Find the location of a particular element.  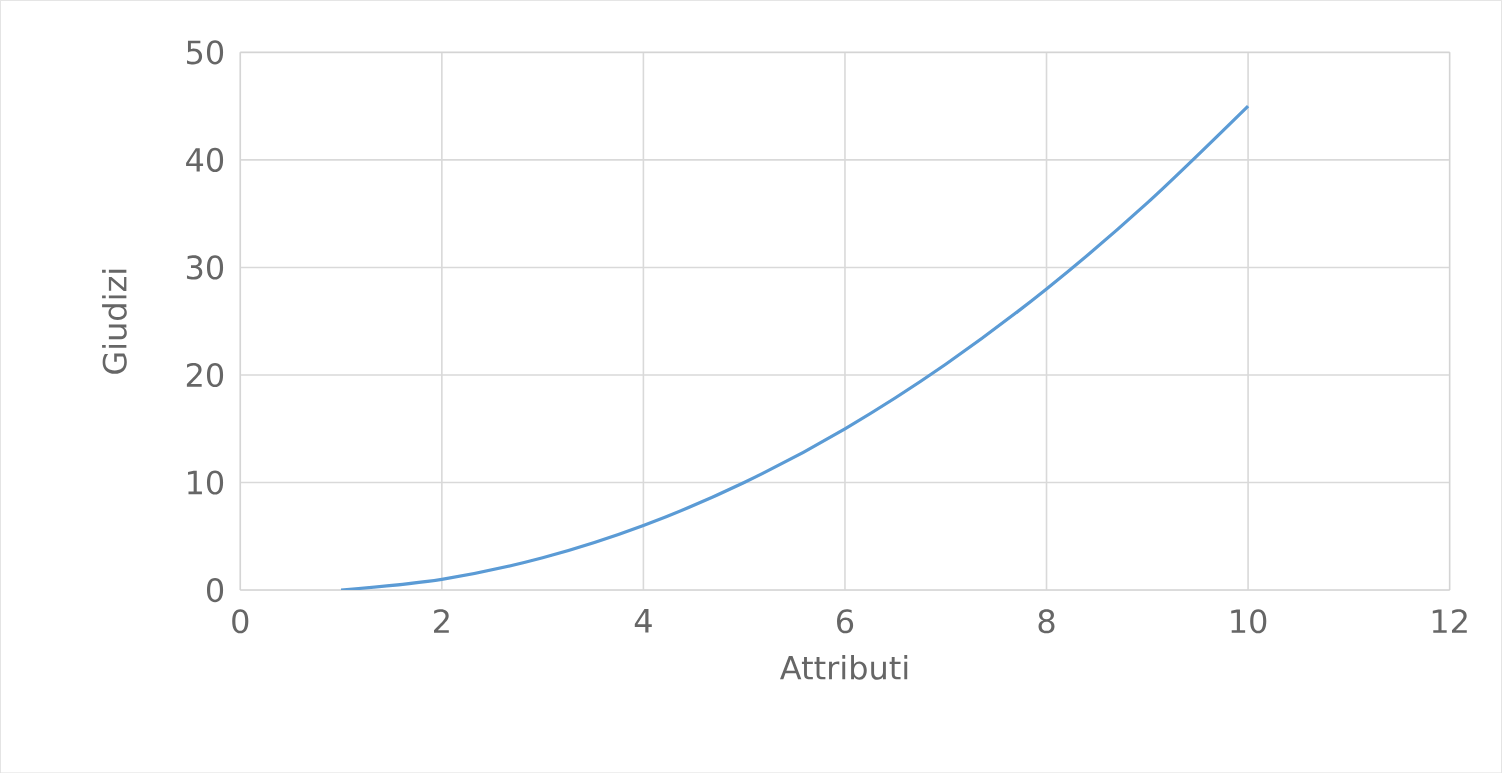

y-tick-label: 20 is located at coordinates (205, 374).